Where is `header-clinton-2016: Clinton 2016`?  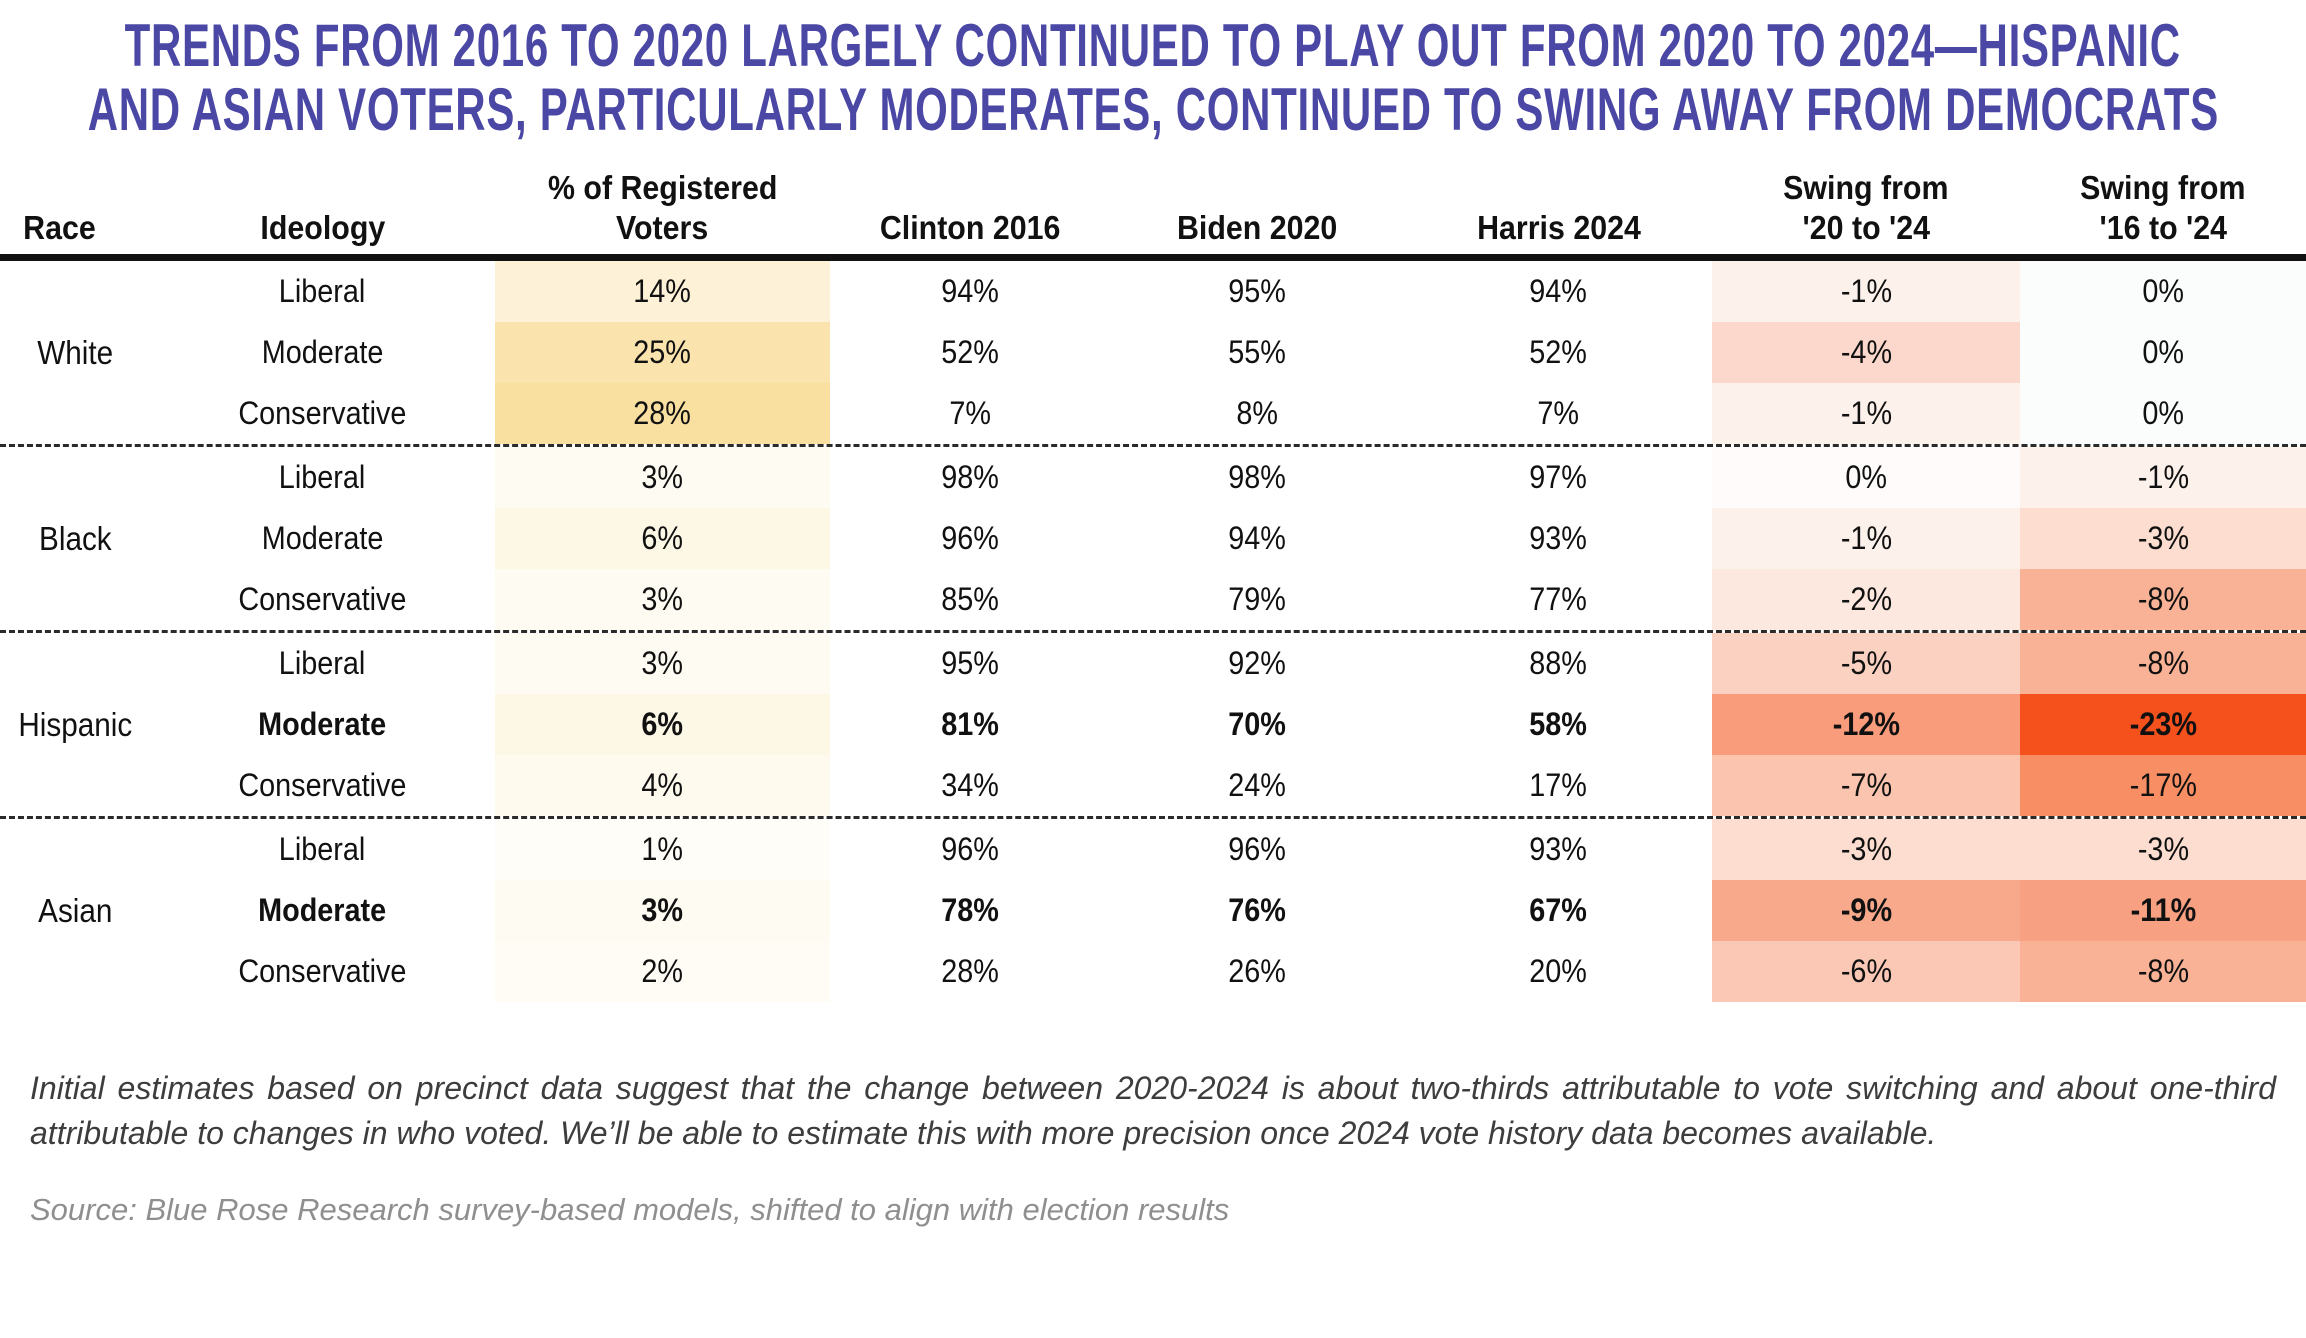 header-clinton-2016: Clinton 2016 is located at coordinates (970, 227).